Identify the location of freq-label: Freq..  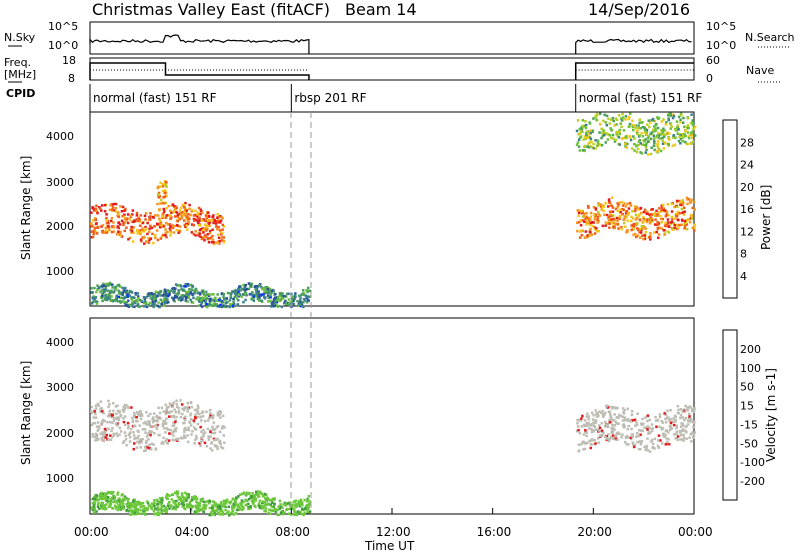
(17, 62).